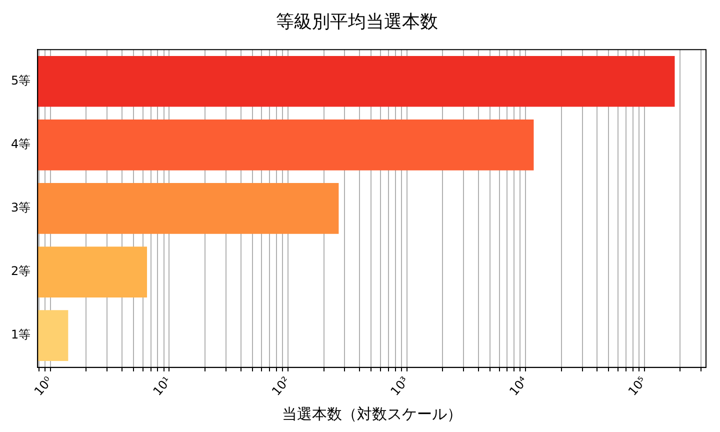  I want to click on x-tick-label: 10⁰, so click(44, 386).